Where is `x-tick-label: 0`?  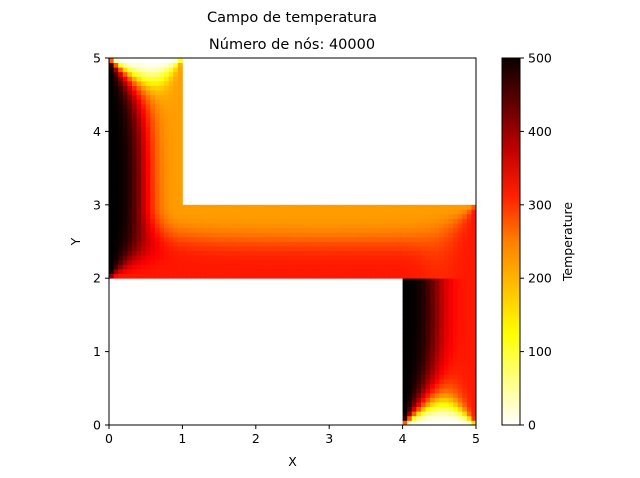 x-tick-label: 0 is located at coordinates (109, 438).